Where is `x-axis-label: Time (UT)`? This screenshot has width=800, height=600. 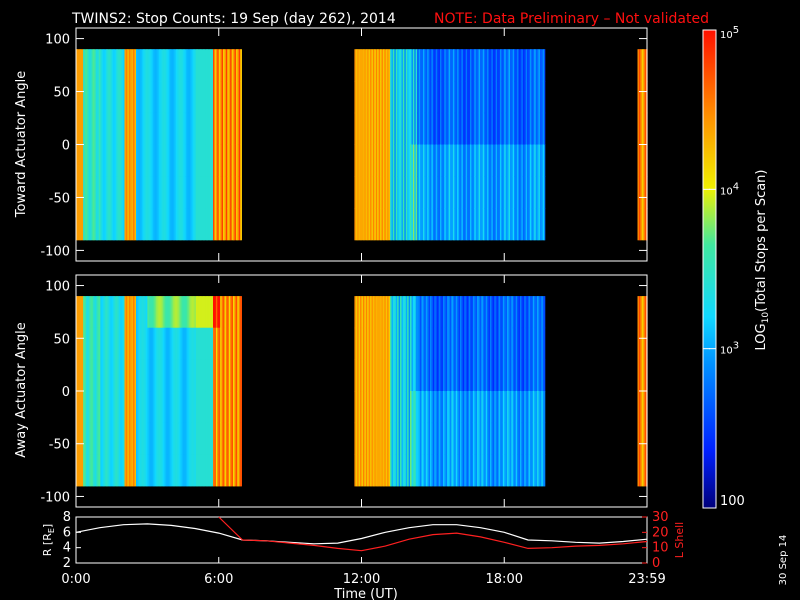 x-axis-label: Time (UT) is located at coordinates (365, 593).